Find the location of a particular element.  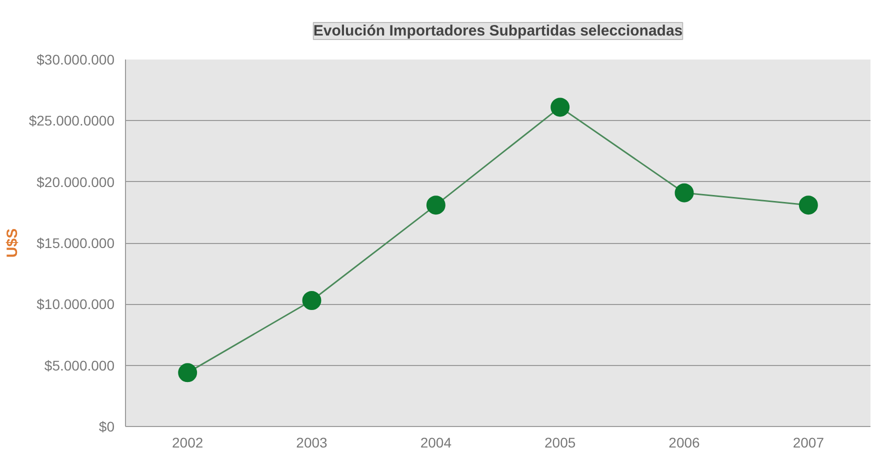

y-tick-label: $20.000.000 is located at coordinates (75, 182).